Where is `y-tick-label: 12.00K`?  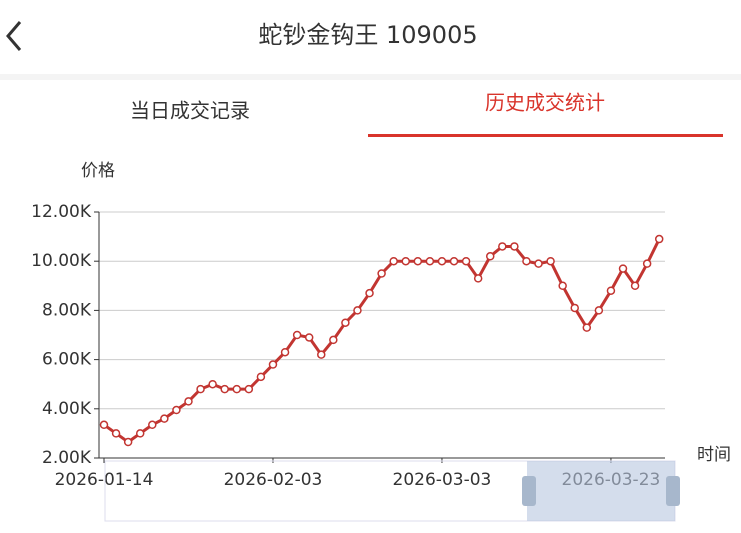 y-tick-label: 12.00K is located at coordinates (61, 212).